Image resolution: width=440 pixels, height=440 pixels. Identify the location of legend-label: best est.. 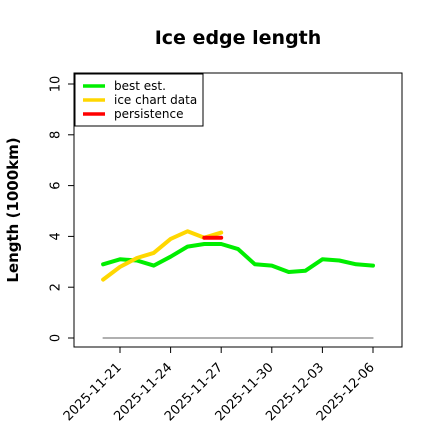
(140, 86).